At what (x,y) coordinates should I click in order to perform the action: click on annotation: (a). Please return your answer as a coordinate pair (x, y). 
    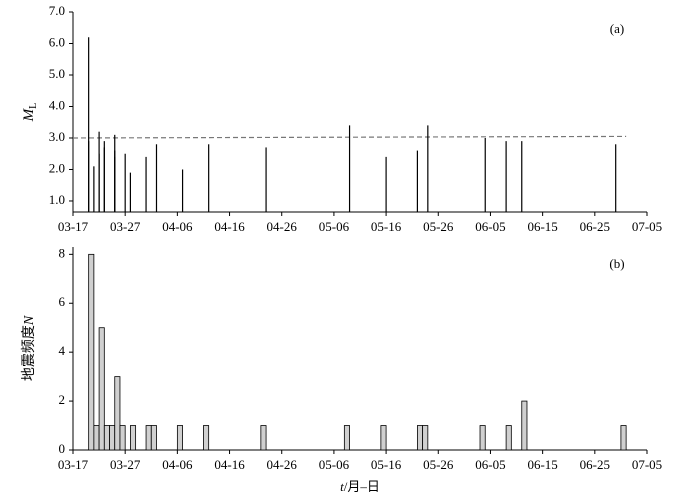
    Looking at the image, I should click on (617, 28).